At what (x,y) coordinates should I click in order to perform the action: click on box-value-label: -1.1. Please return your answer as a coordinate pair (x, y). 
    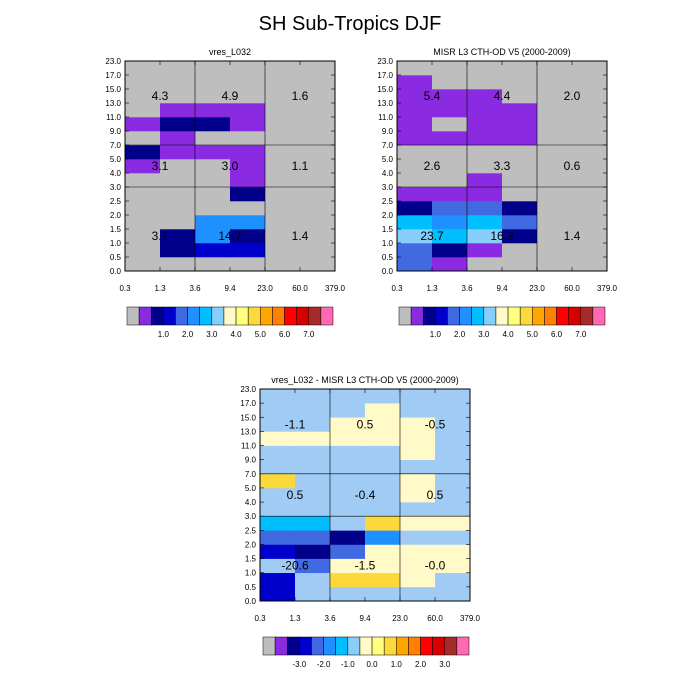
    Looking at the image, I should click on (295, 424).